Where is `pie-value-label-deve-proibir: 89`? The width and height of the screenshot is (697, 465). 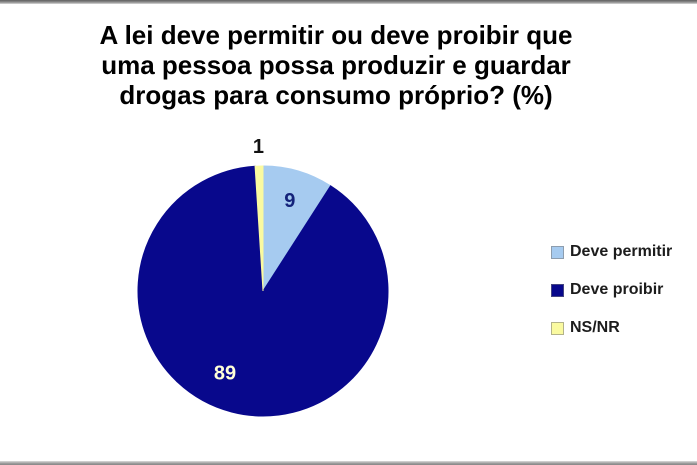
pie-value-label-deve-proibir: 89 is located at coordinates (225, 374).